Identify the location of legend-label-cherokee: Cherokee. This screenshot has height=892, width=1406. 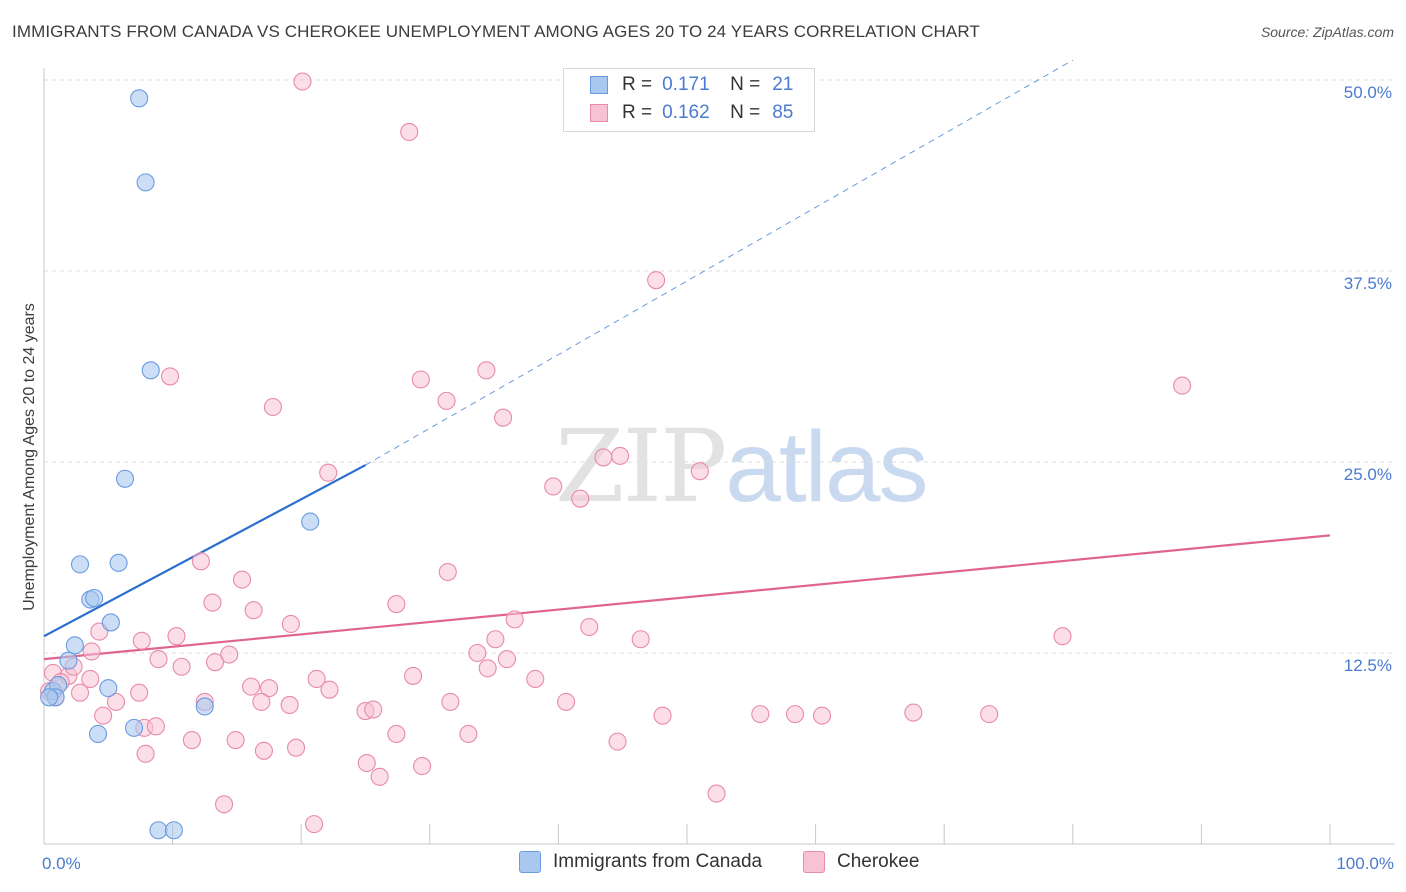
(878, 861).